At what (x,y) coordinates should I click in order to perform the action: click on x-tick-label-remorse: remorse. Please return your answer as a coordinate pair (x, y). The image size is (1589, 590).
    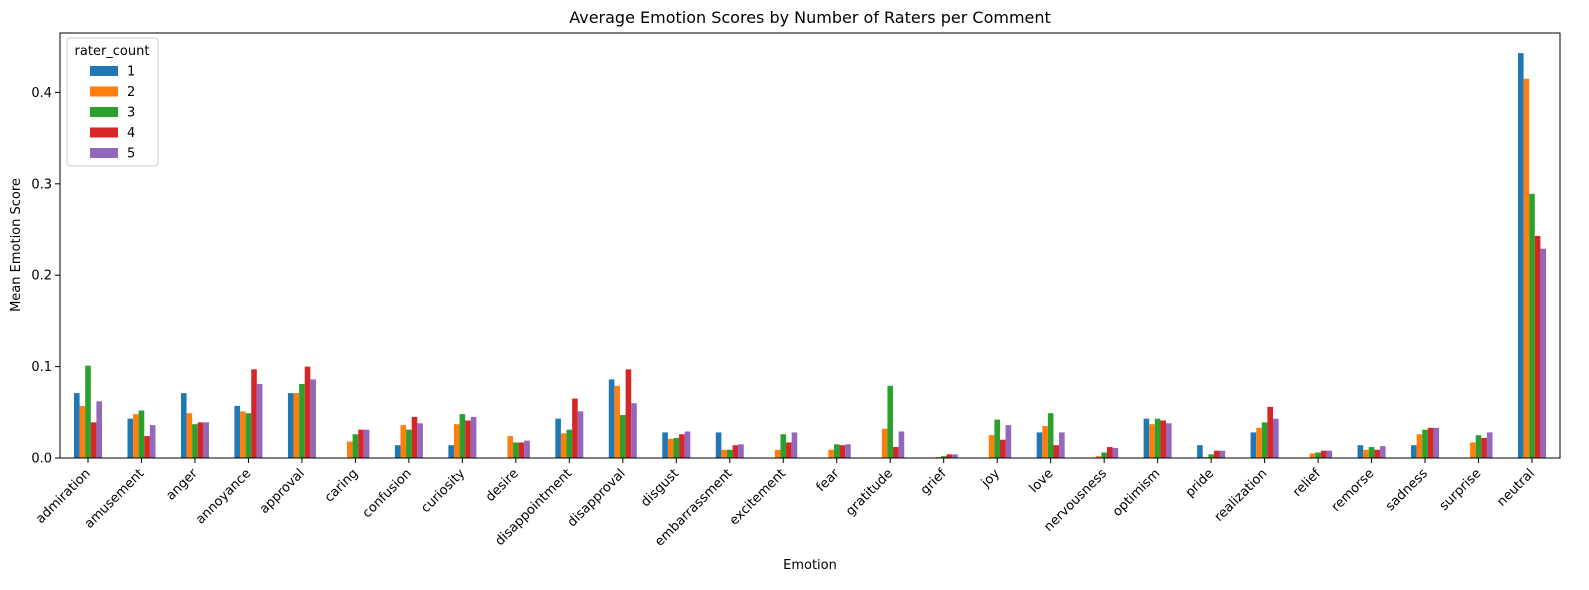
    Looking at the image, I should click on (1353, 490).